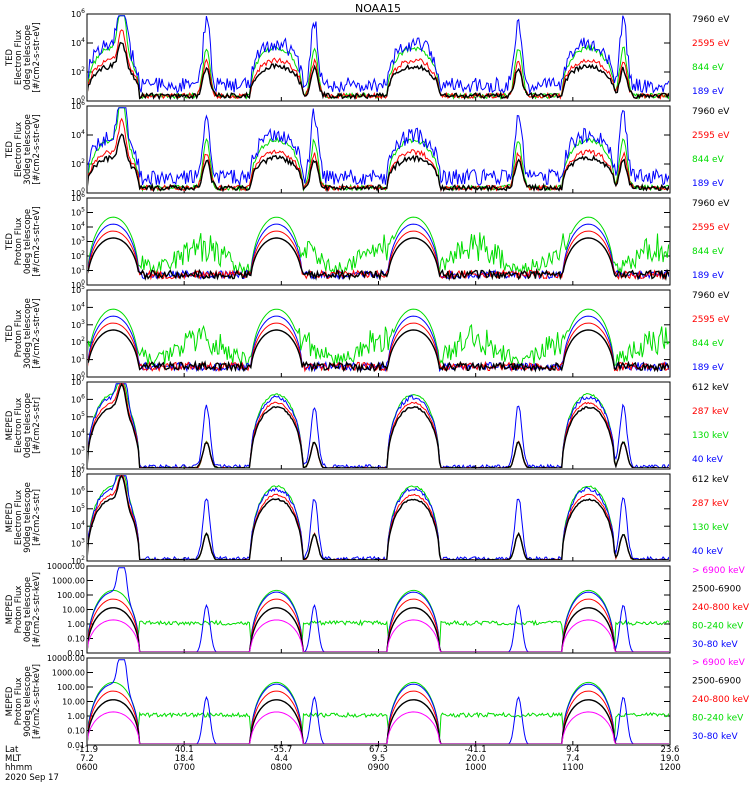  What do you see at coordinates (378, 750) in the screenshot?
I see `x-tick-label: 67.3` at bounding box center [378, 750].